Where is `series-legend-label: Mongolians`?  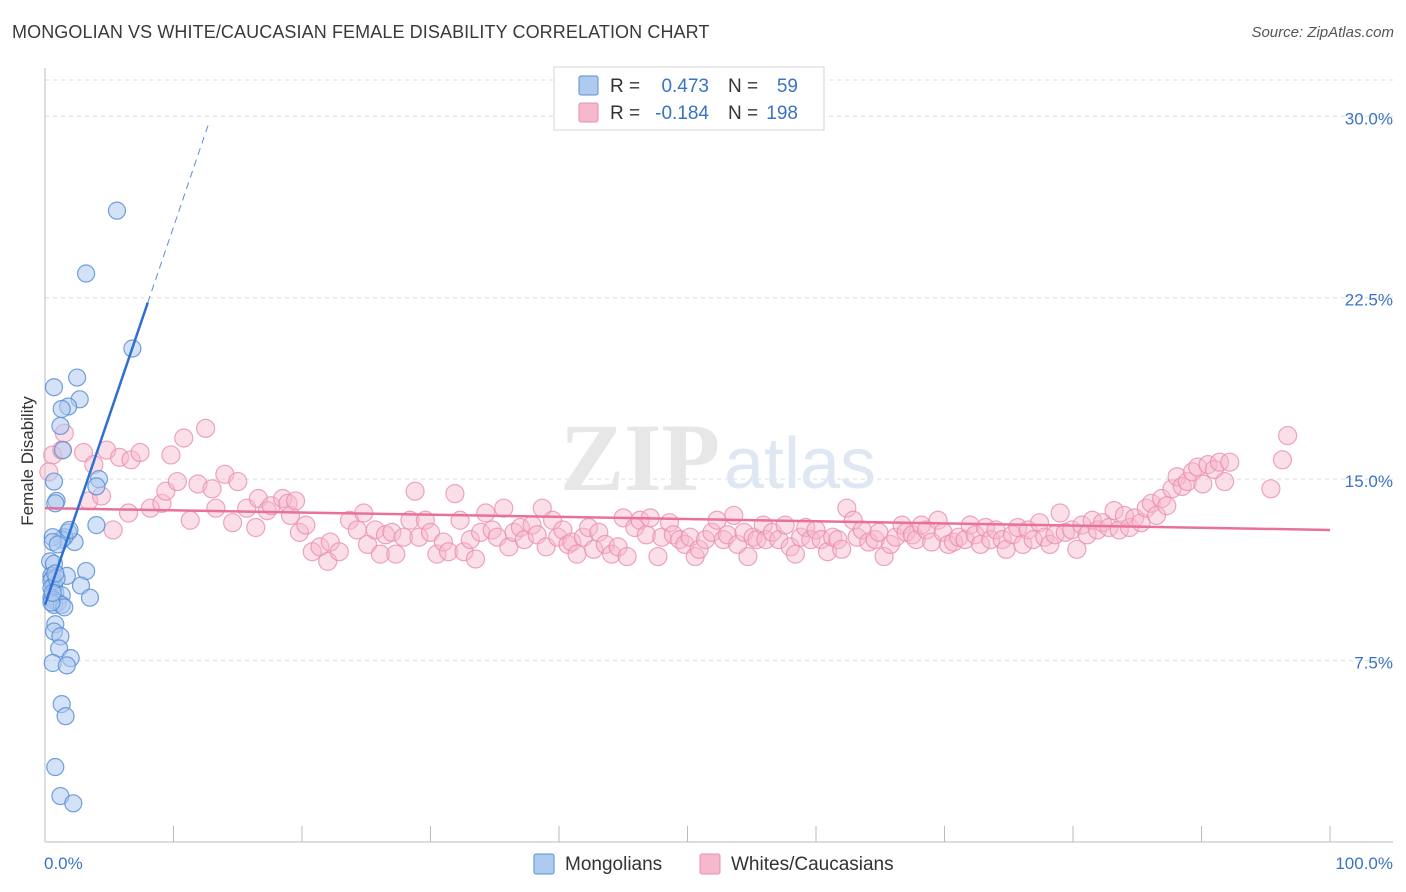
series-legend-label: Mongolians is located at coordinates (613, 864).